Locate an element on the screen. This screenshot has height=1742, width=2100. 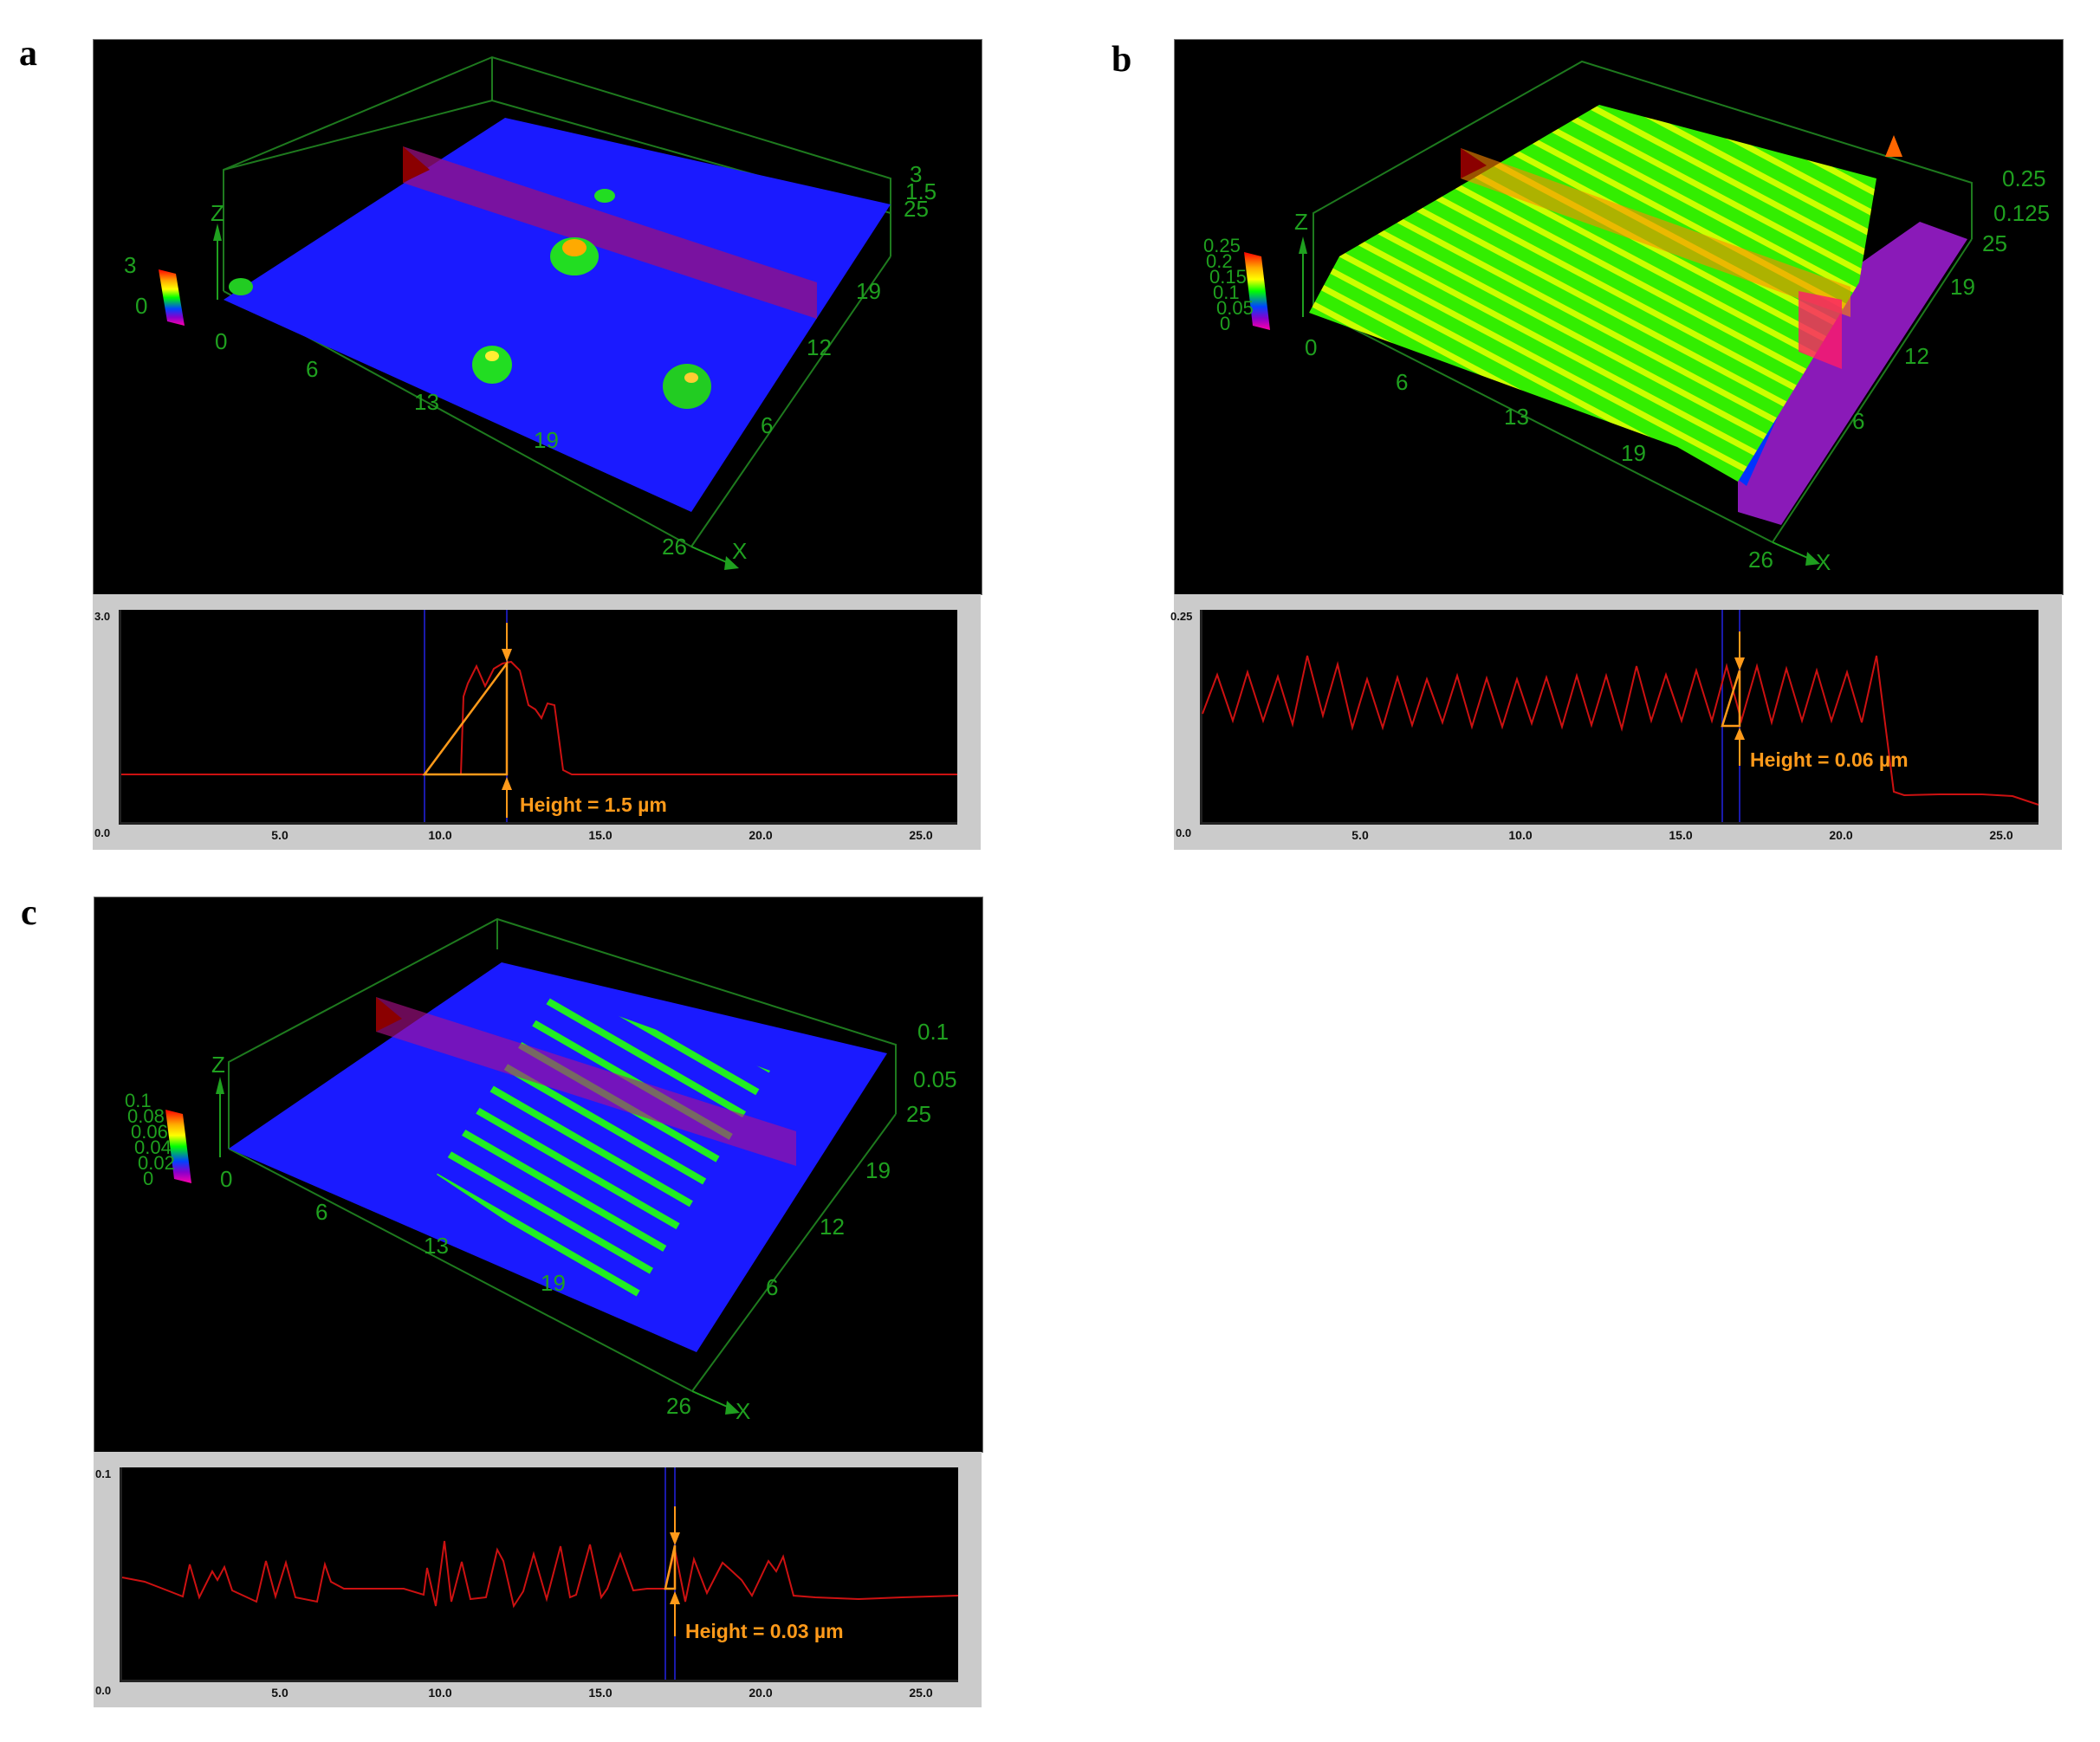
y-max-label: 3.0 is located at coordinates (102, 616).